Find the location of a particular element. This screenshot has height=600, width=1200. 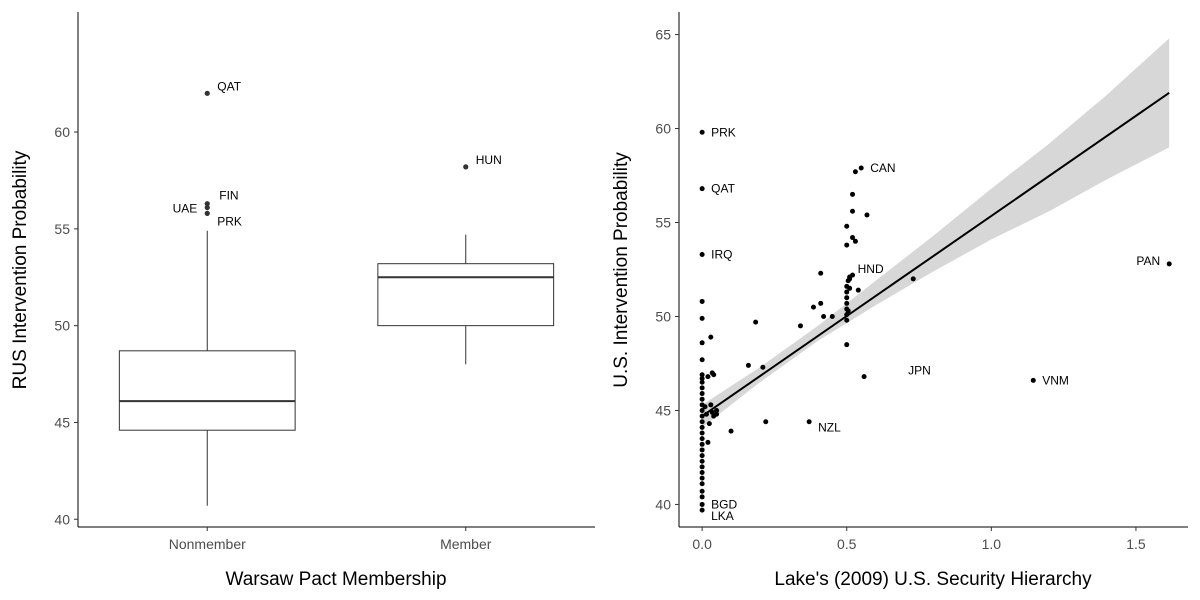

point-label: QAT is located at coordinates (723, 189).